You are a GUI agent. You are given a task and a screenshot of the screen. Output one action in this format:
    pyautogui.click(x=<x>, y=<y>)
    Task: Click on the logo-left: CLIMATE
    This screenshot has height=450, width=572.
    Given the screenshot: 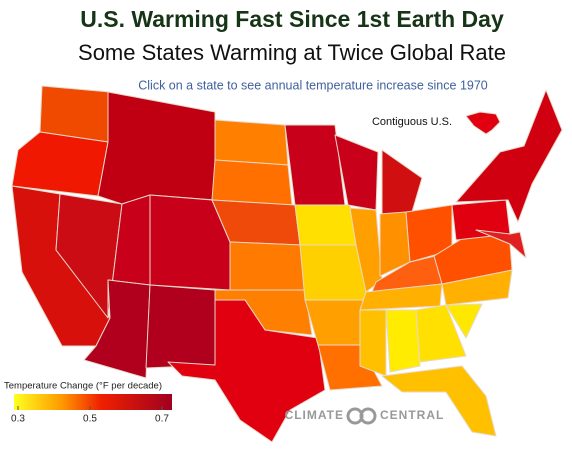 What is the action you would take?
    pyautogui.click(x=314, y=415)
    